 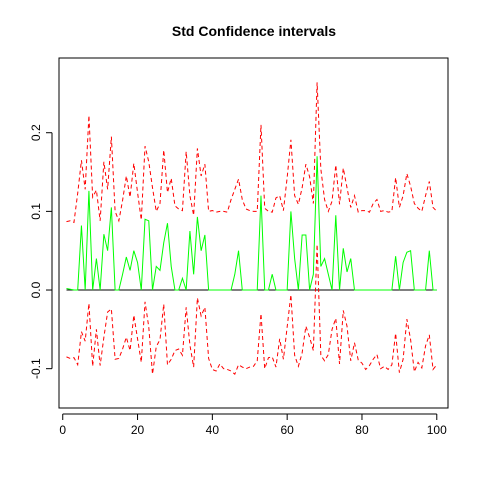 I want to click on y-axis: -0.1 0.0 0.1 0.2, so click(x=41, y=251).